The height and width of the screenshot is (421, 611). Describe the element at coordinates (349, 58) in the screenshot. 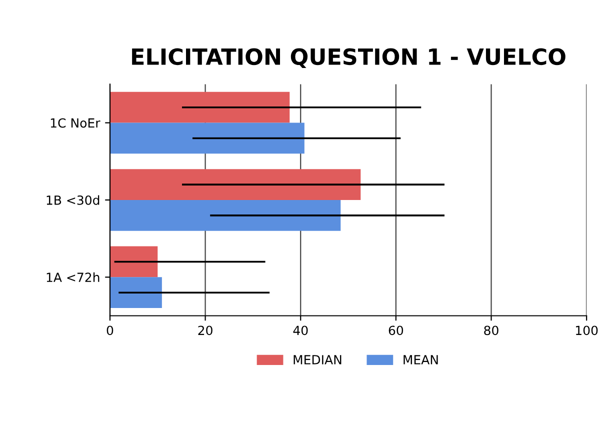

I see `chart-title: ELICITATION QUESTION 1 - VUELCO` at that location.